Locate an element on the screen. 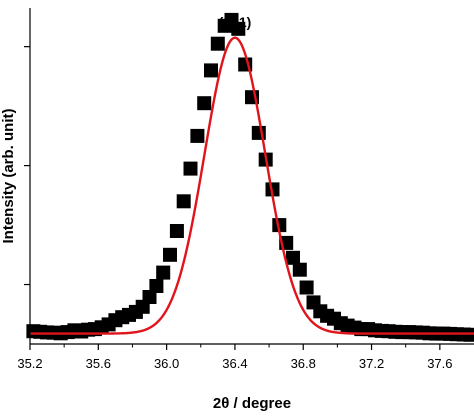  x-tick-label: 37.6 is located at coordinates (439, 363).